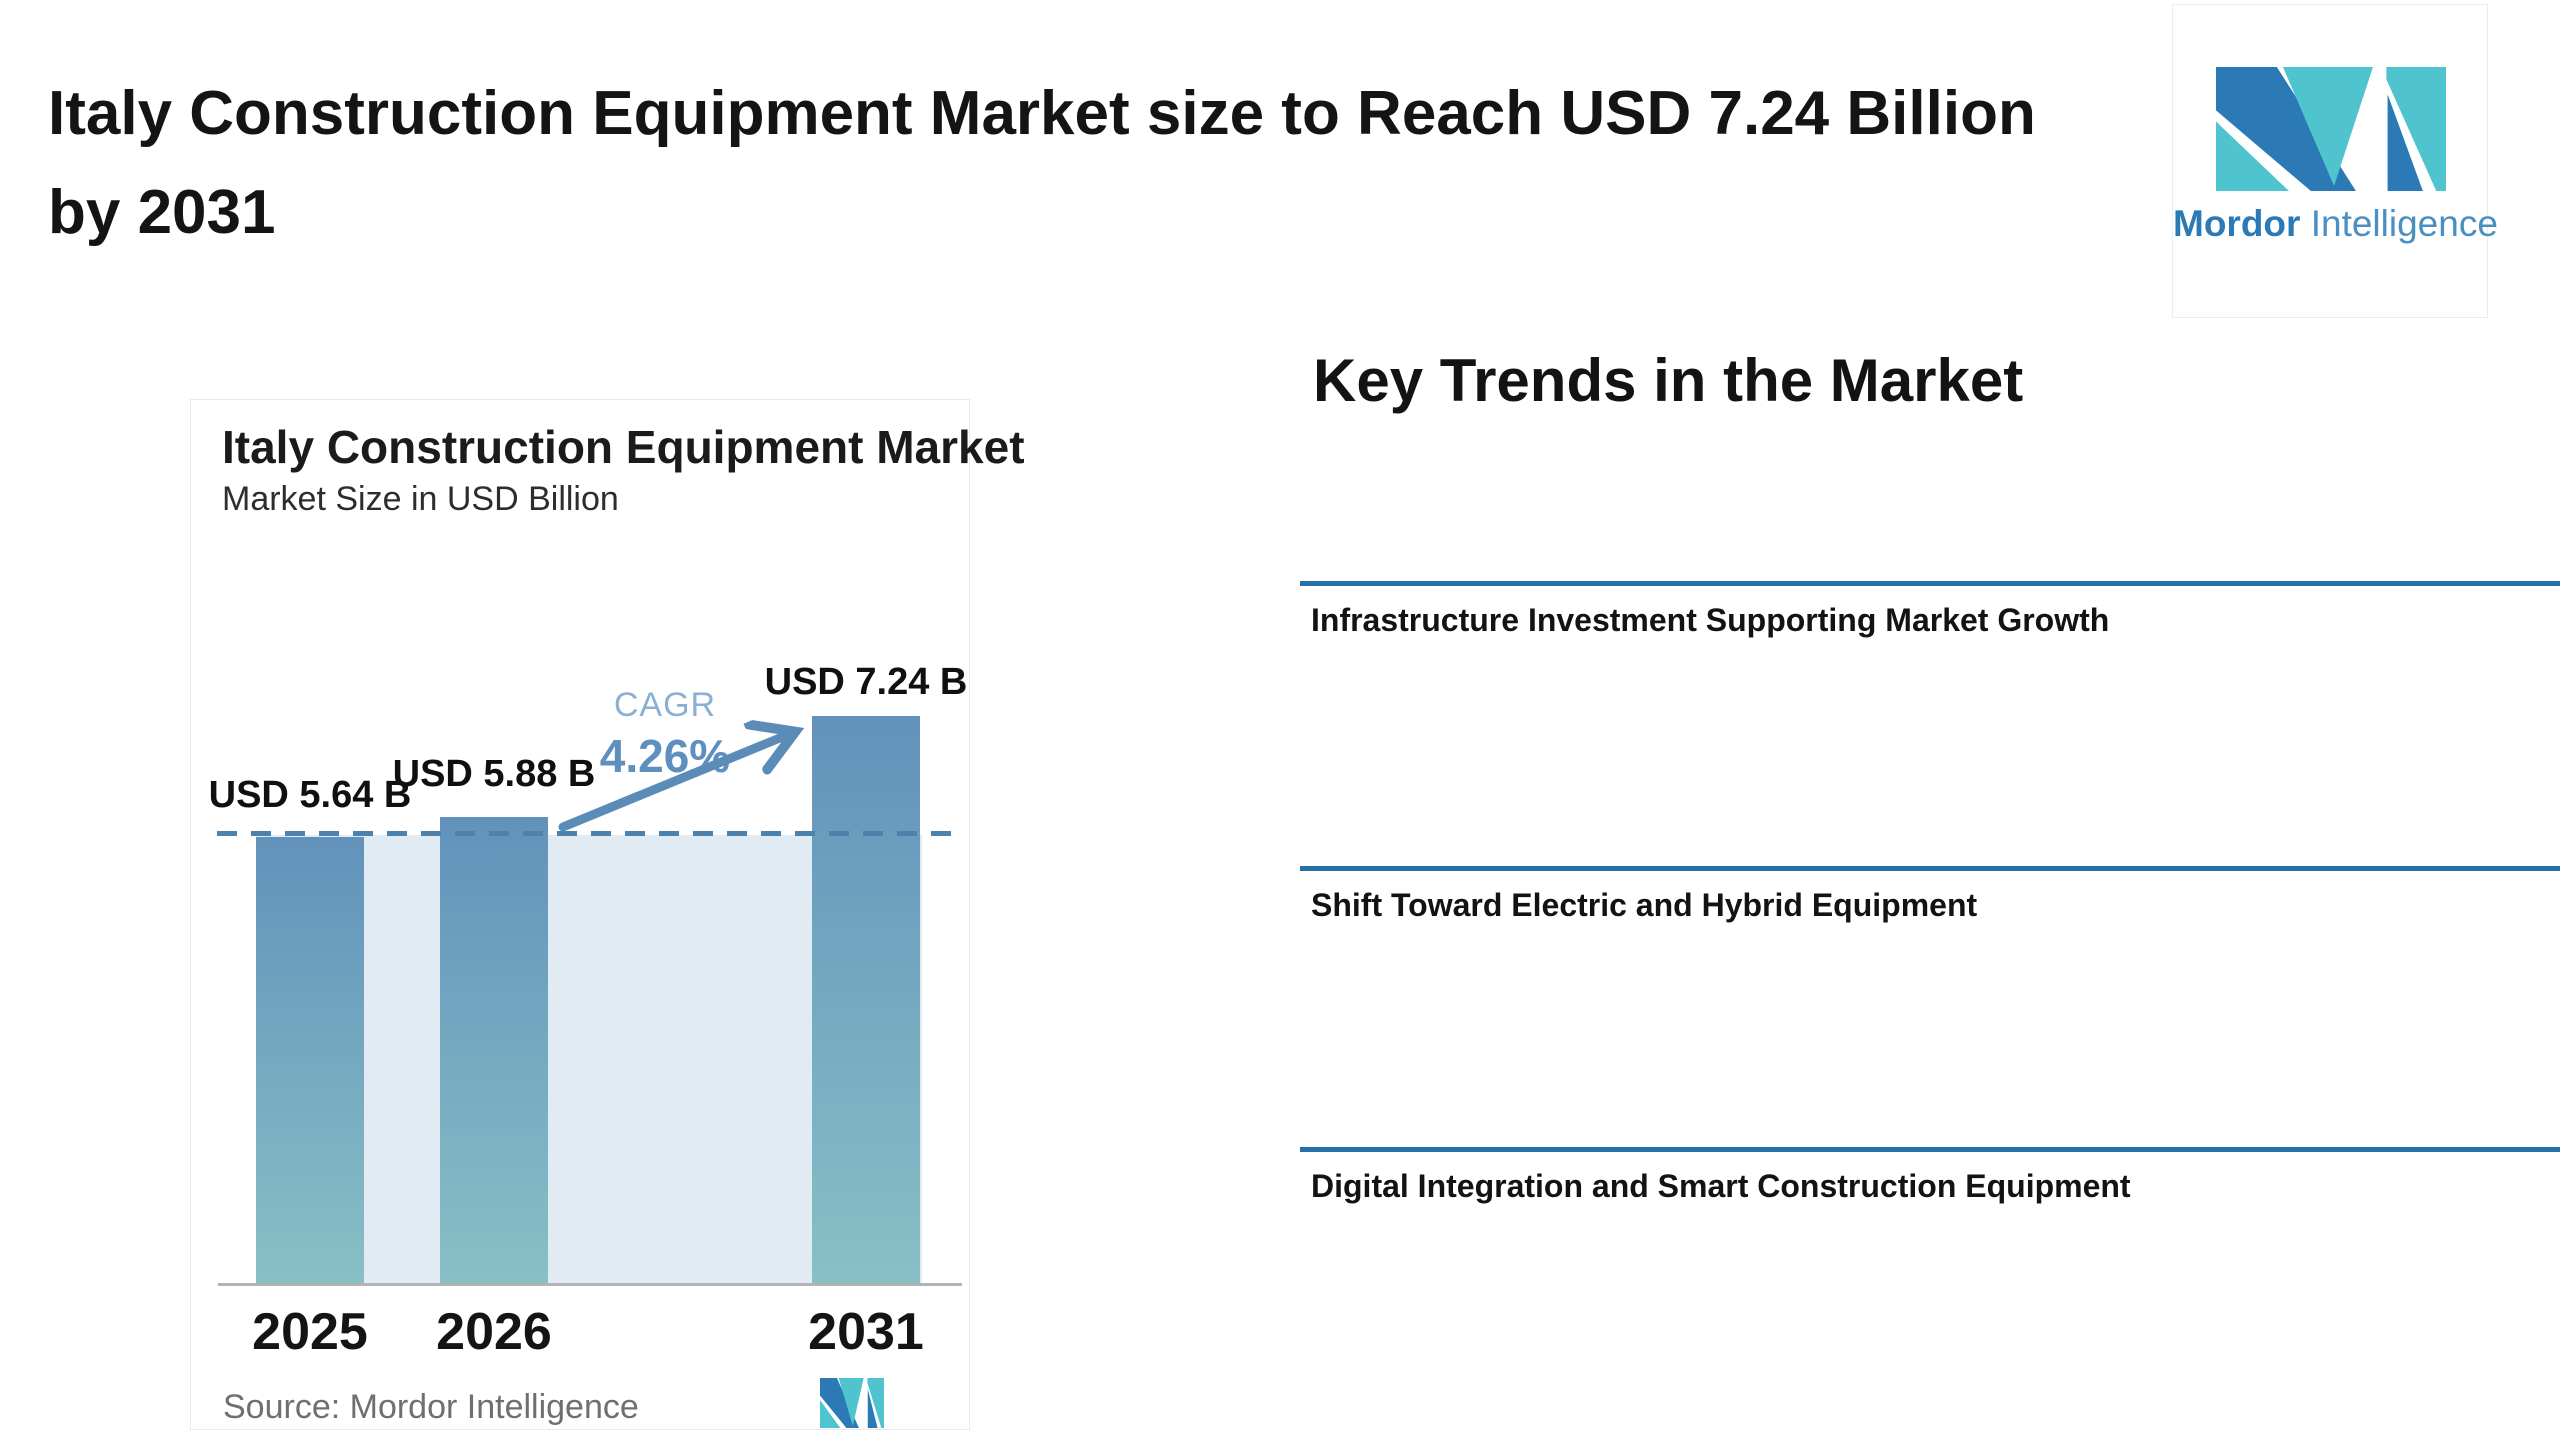  I want to click on x-axis-label-2031: 2031, so click(866, 1332).